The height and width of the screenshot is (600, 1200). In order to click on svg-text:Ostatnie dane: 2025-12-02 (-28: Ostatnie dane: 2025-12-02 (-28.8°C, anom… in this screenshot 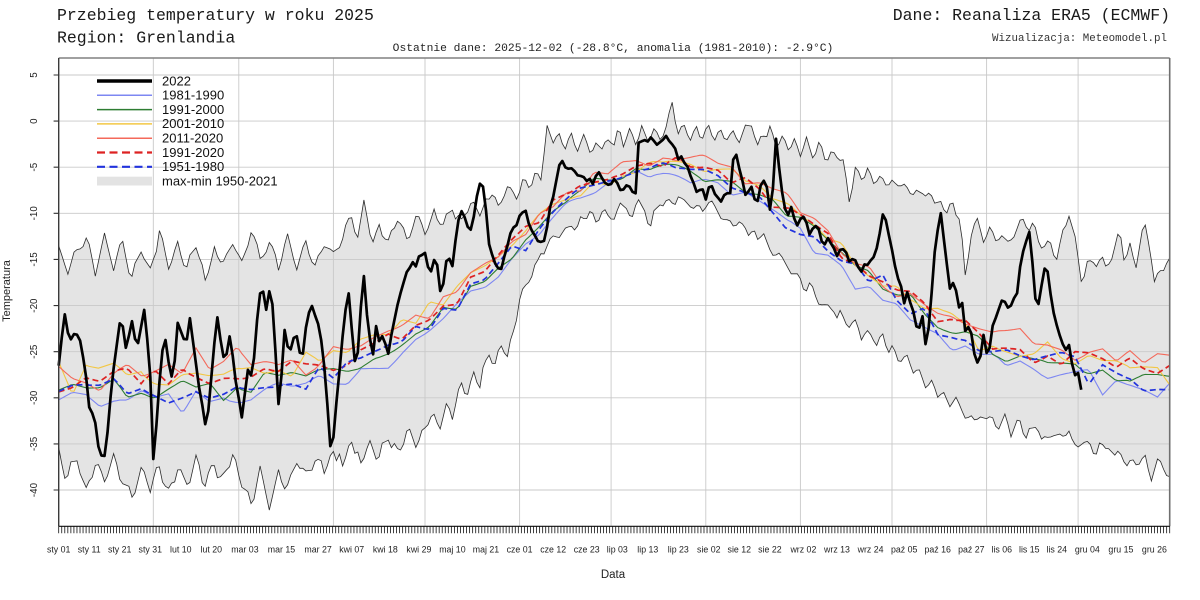, I will do `click(613, 49)`.